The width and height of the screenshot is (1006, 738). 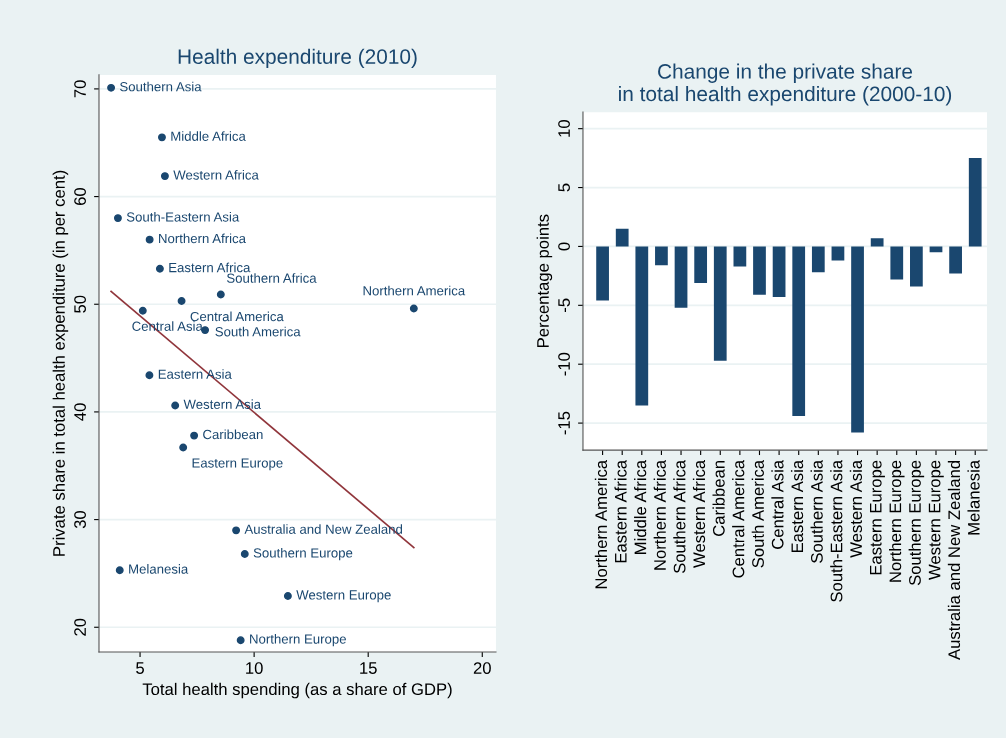 What do you see at coordinates (877, 517) in the screenshot?
I see `x-tick-label: Eastern Europe` at bounding box center [877, 517].